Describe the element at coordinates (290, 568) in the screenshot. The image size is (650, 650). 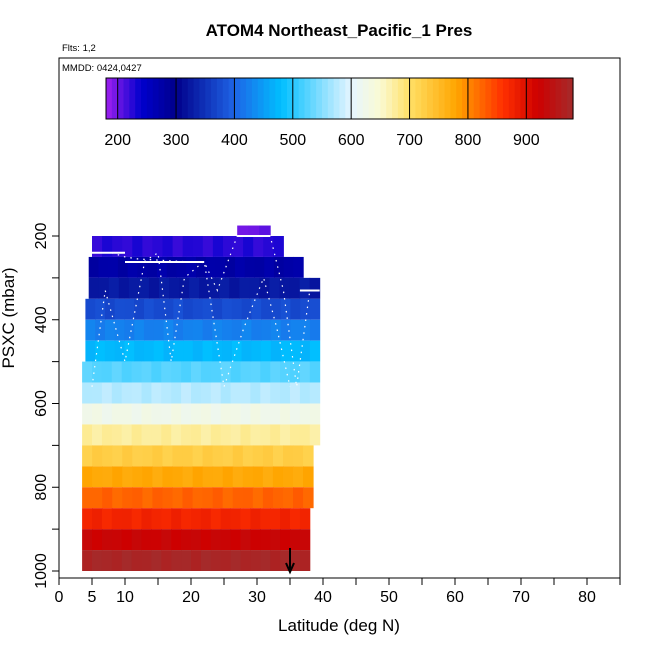
I see `arrow-head` at that location.